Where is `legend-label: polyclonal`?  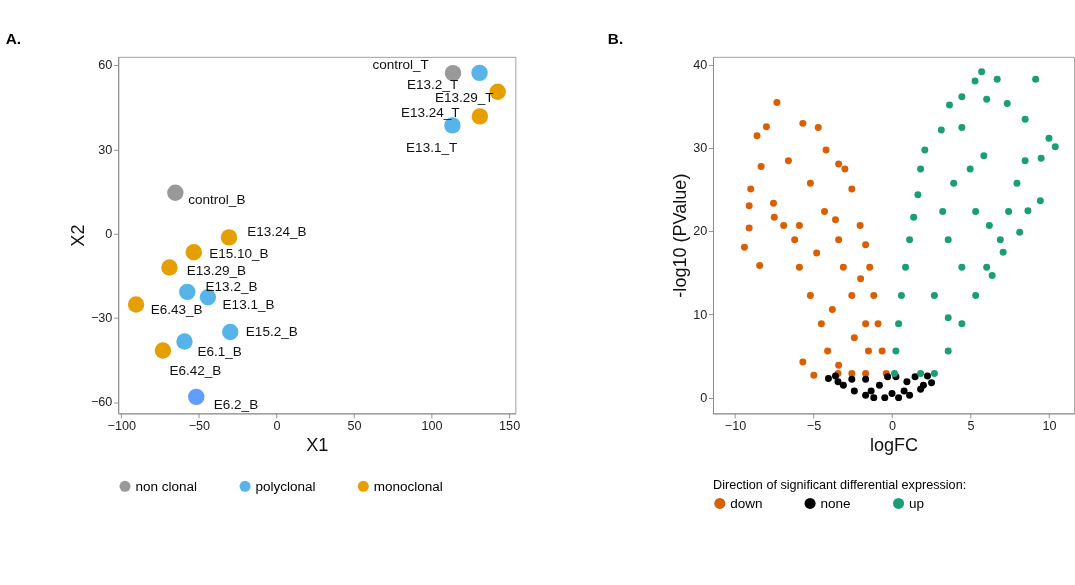 legend-label: polyclonal is located at coordinates (285, 486).